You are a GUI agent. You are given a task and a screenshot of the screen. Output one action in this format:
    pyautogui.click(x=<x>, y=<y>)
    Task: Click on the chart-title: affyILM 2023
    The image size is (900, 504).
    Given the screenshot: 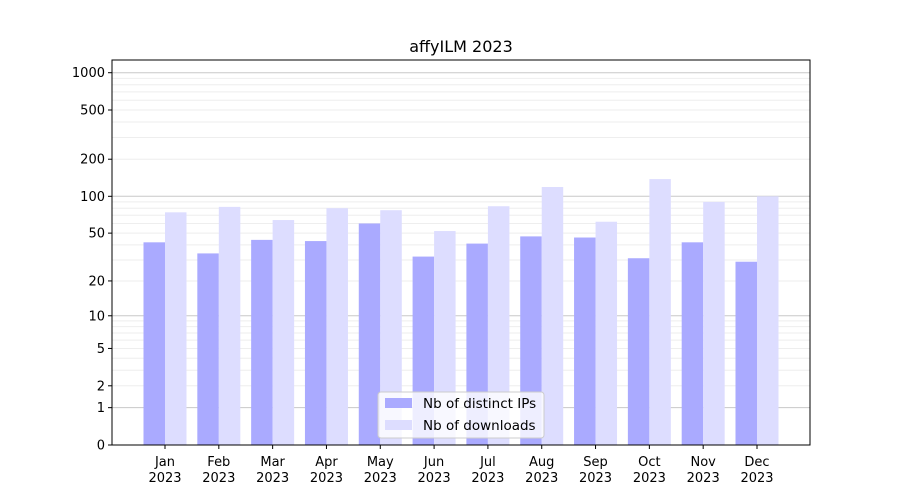 What is the action you would take?
    pyautogui.click(x=461, y=46)
    